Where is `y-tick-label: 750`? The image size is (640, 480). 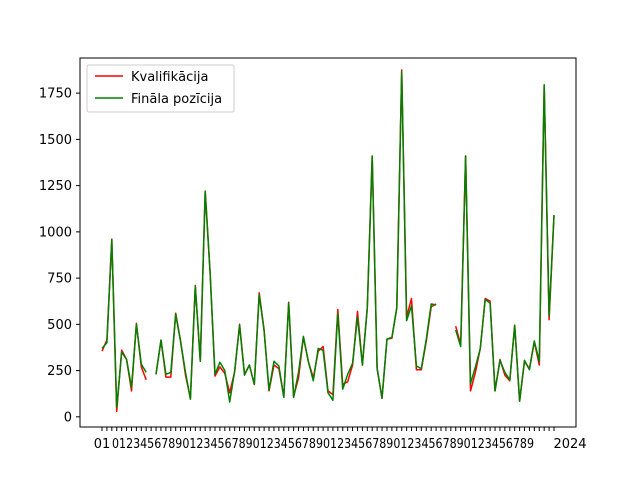 y-tick-label: 750 is located at coordinates (59, 279).